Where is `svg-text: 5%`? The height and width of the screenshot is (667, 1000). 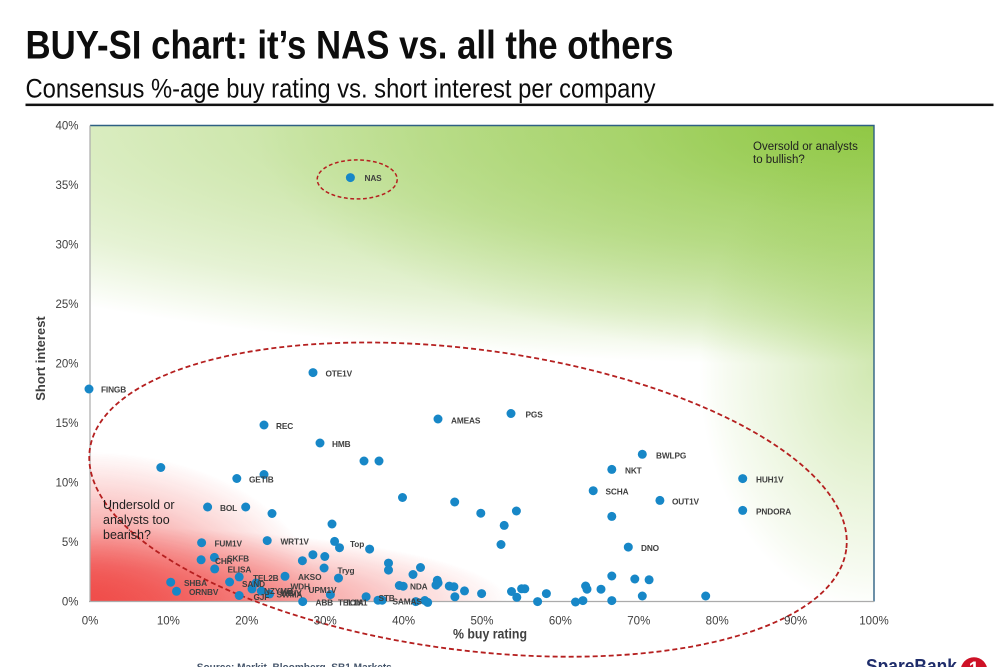 svg-text: 5% is located at coordinates (70, 543).